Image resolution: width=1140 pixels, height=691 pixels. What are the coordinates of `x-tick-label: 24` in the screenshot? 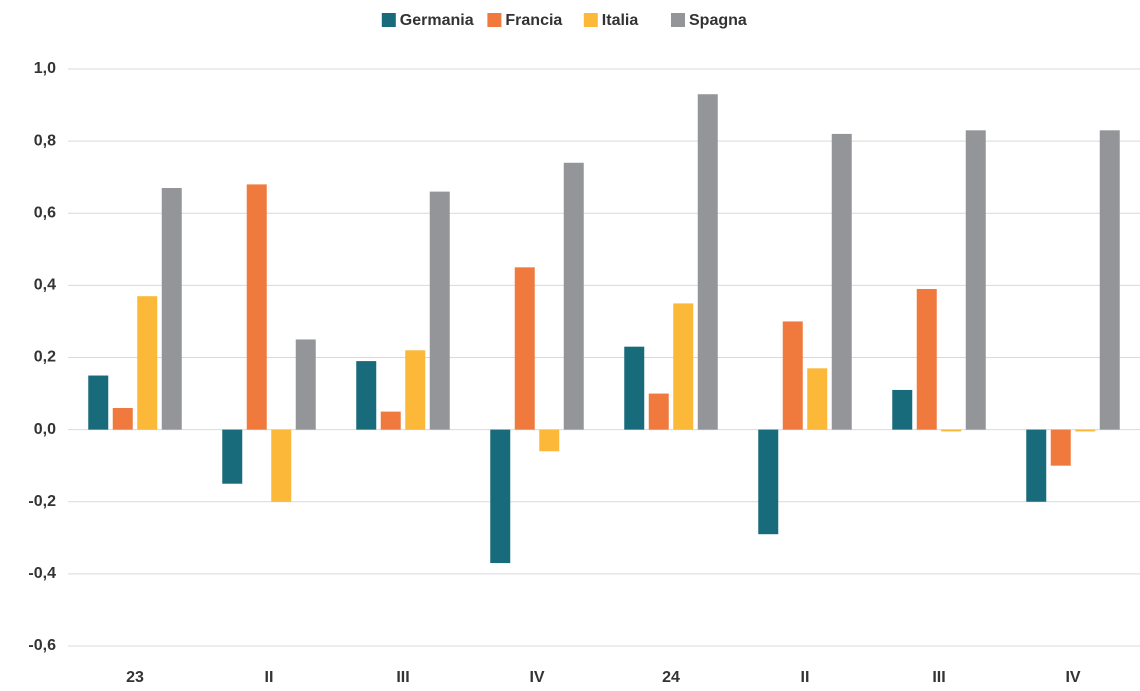 It's located at (671, 677).